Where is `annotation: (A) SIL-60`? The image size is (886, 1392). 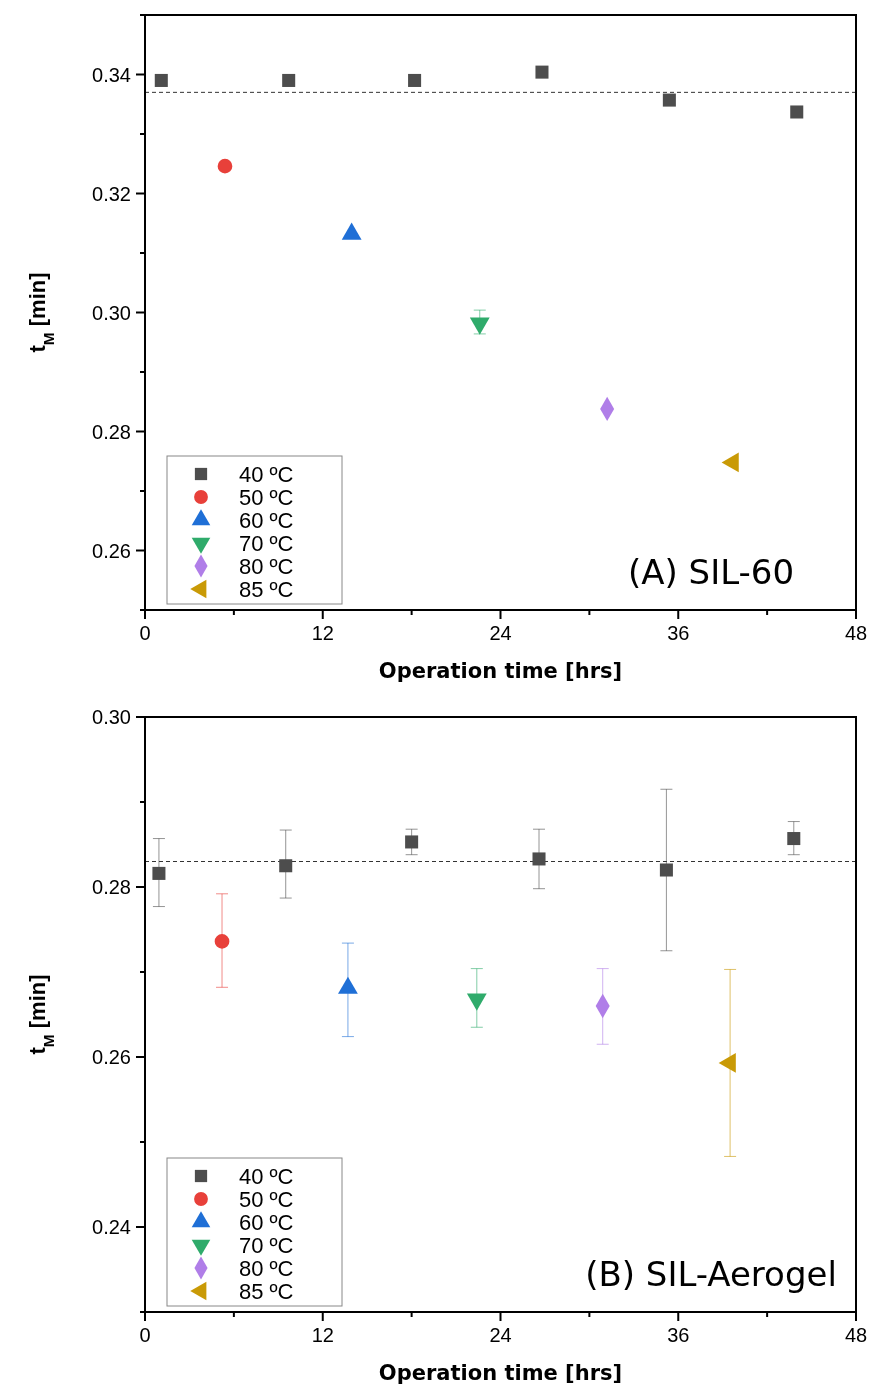 annotation: (A) SIL-60 is located at coordinates (711, 572).